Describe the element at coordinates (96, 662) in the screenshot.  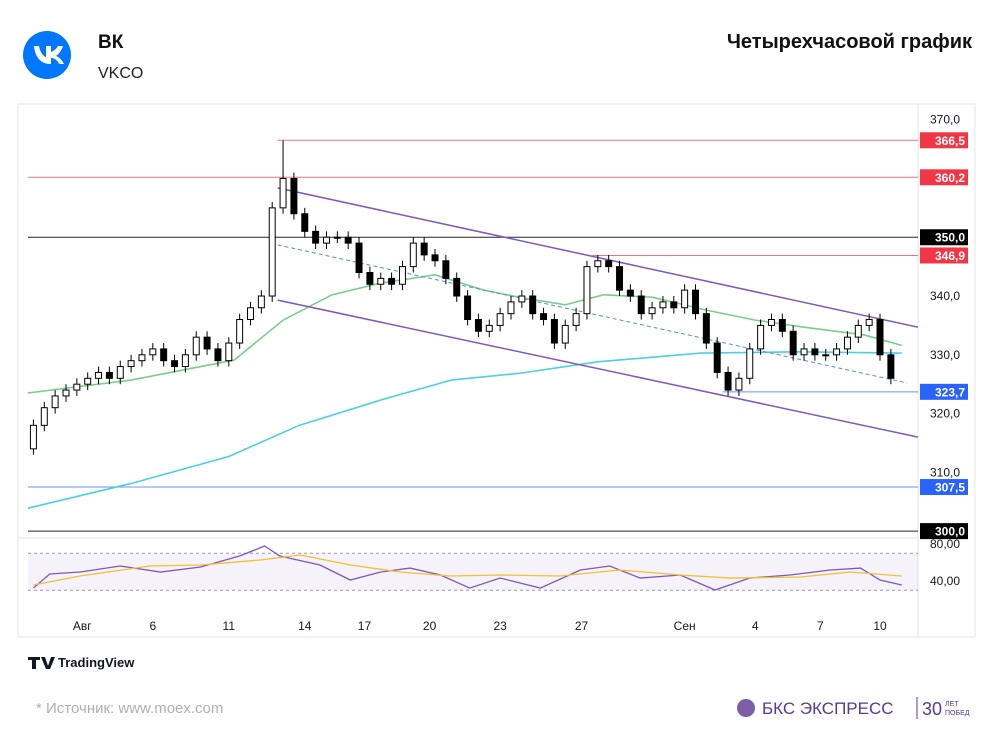
I see `tradingview-text: TradingView` at that location.